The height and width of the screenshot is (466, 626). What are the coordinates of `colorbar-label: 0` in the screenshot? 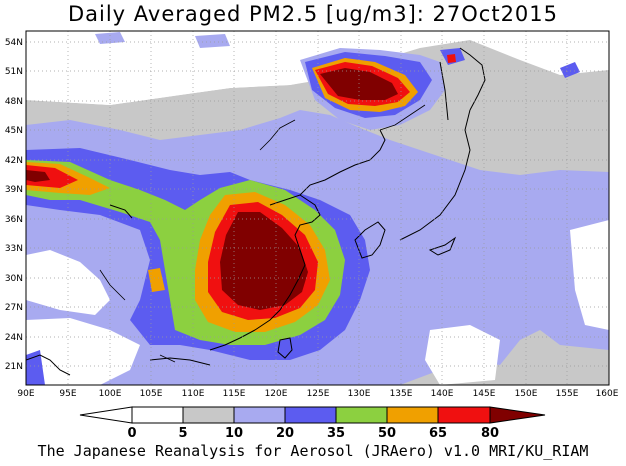 It's located at (131, 433).